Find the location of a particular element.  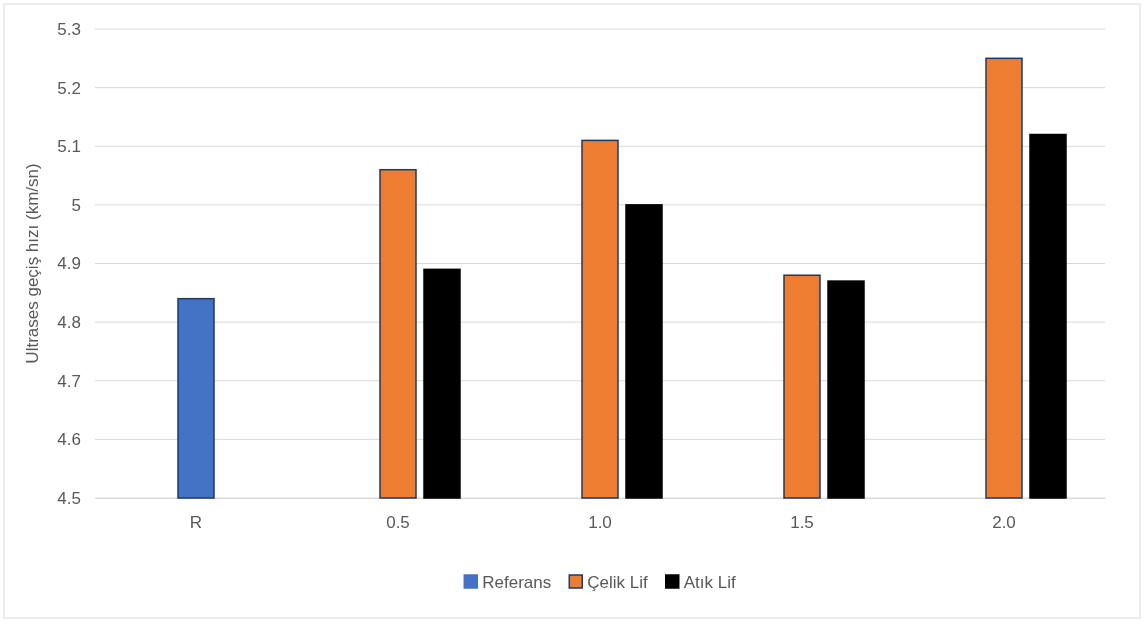

y-tick-label: 5.2 is located at coordinates (69, 88).